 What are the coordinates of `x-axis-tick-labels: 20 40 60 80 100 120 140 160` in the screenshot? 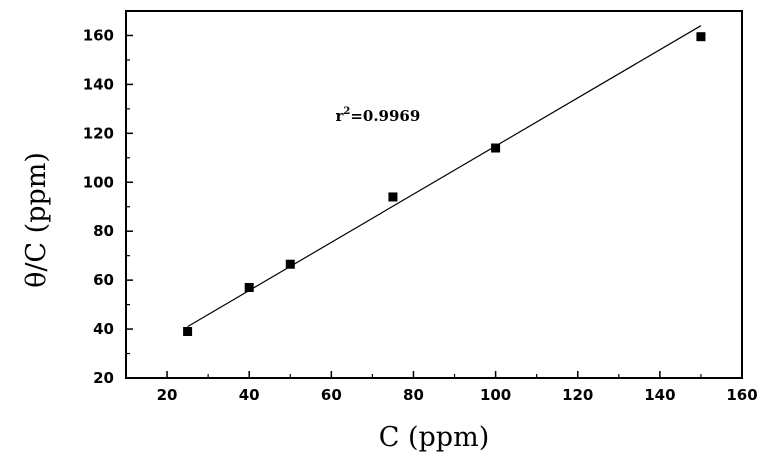 It's located at (457, 395).